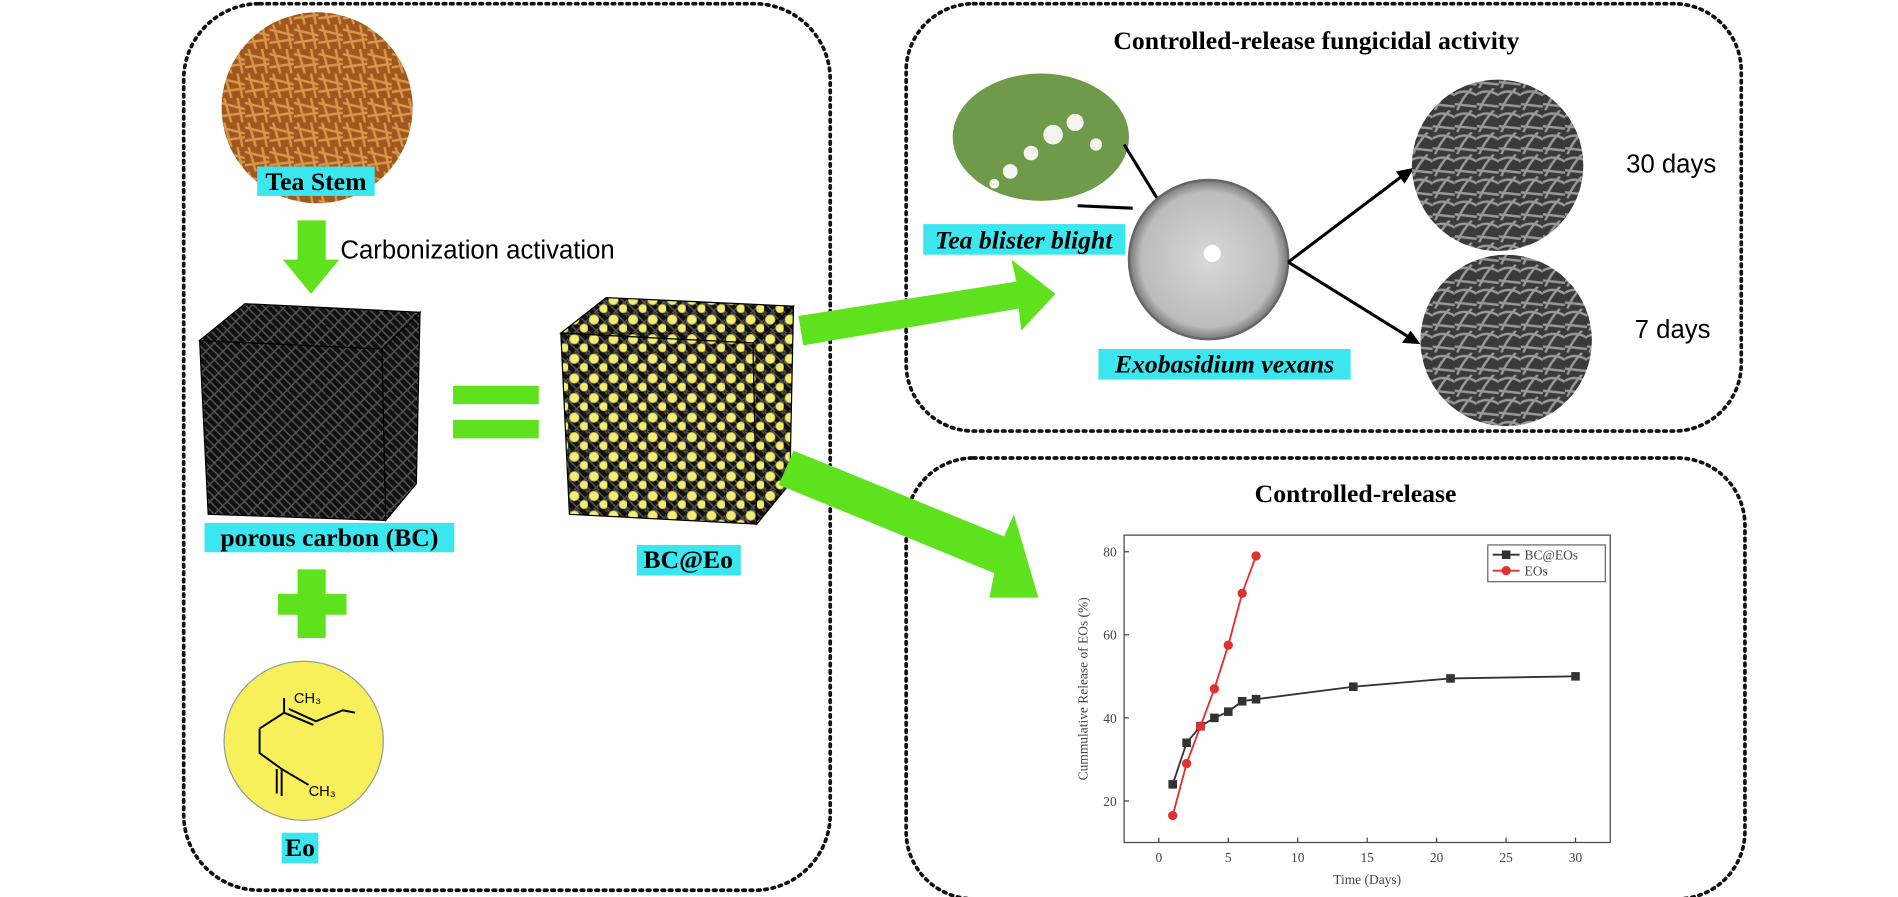 The width and height of the screenshot is (1898, 897). I want to click on leaf-image, so click(1041, 137).